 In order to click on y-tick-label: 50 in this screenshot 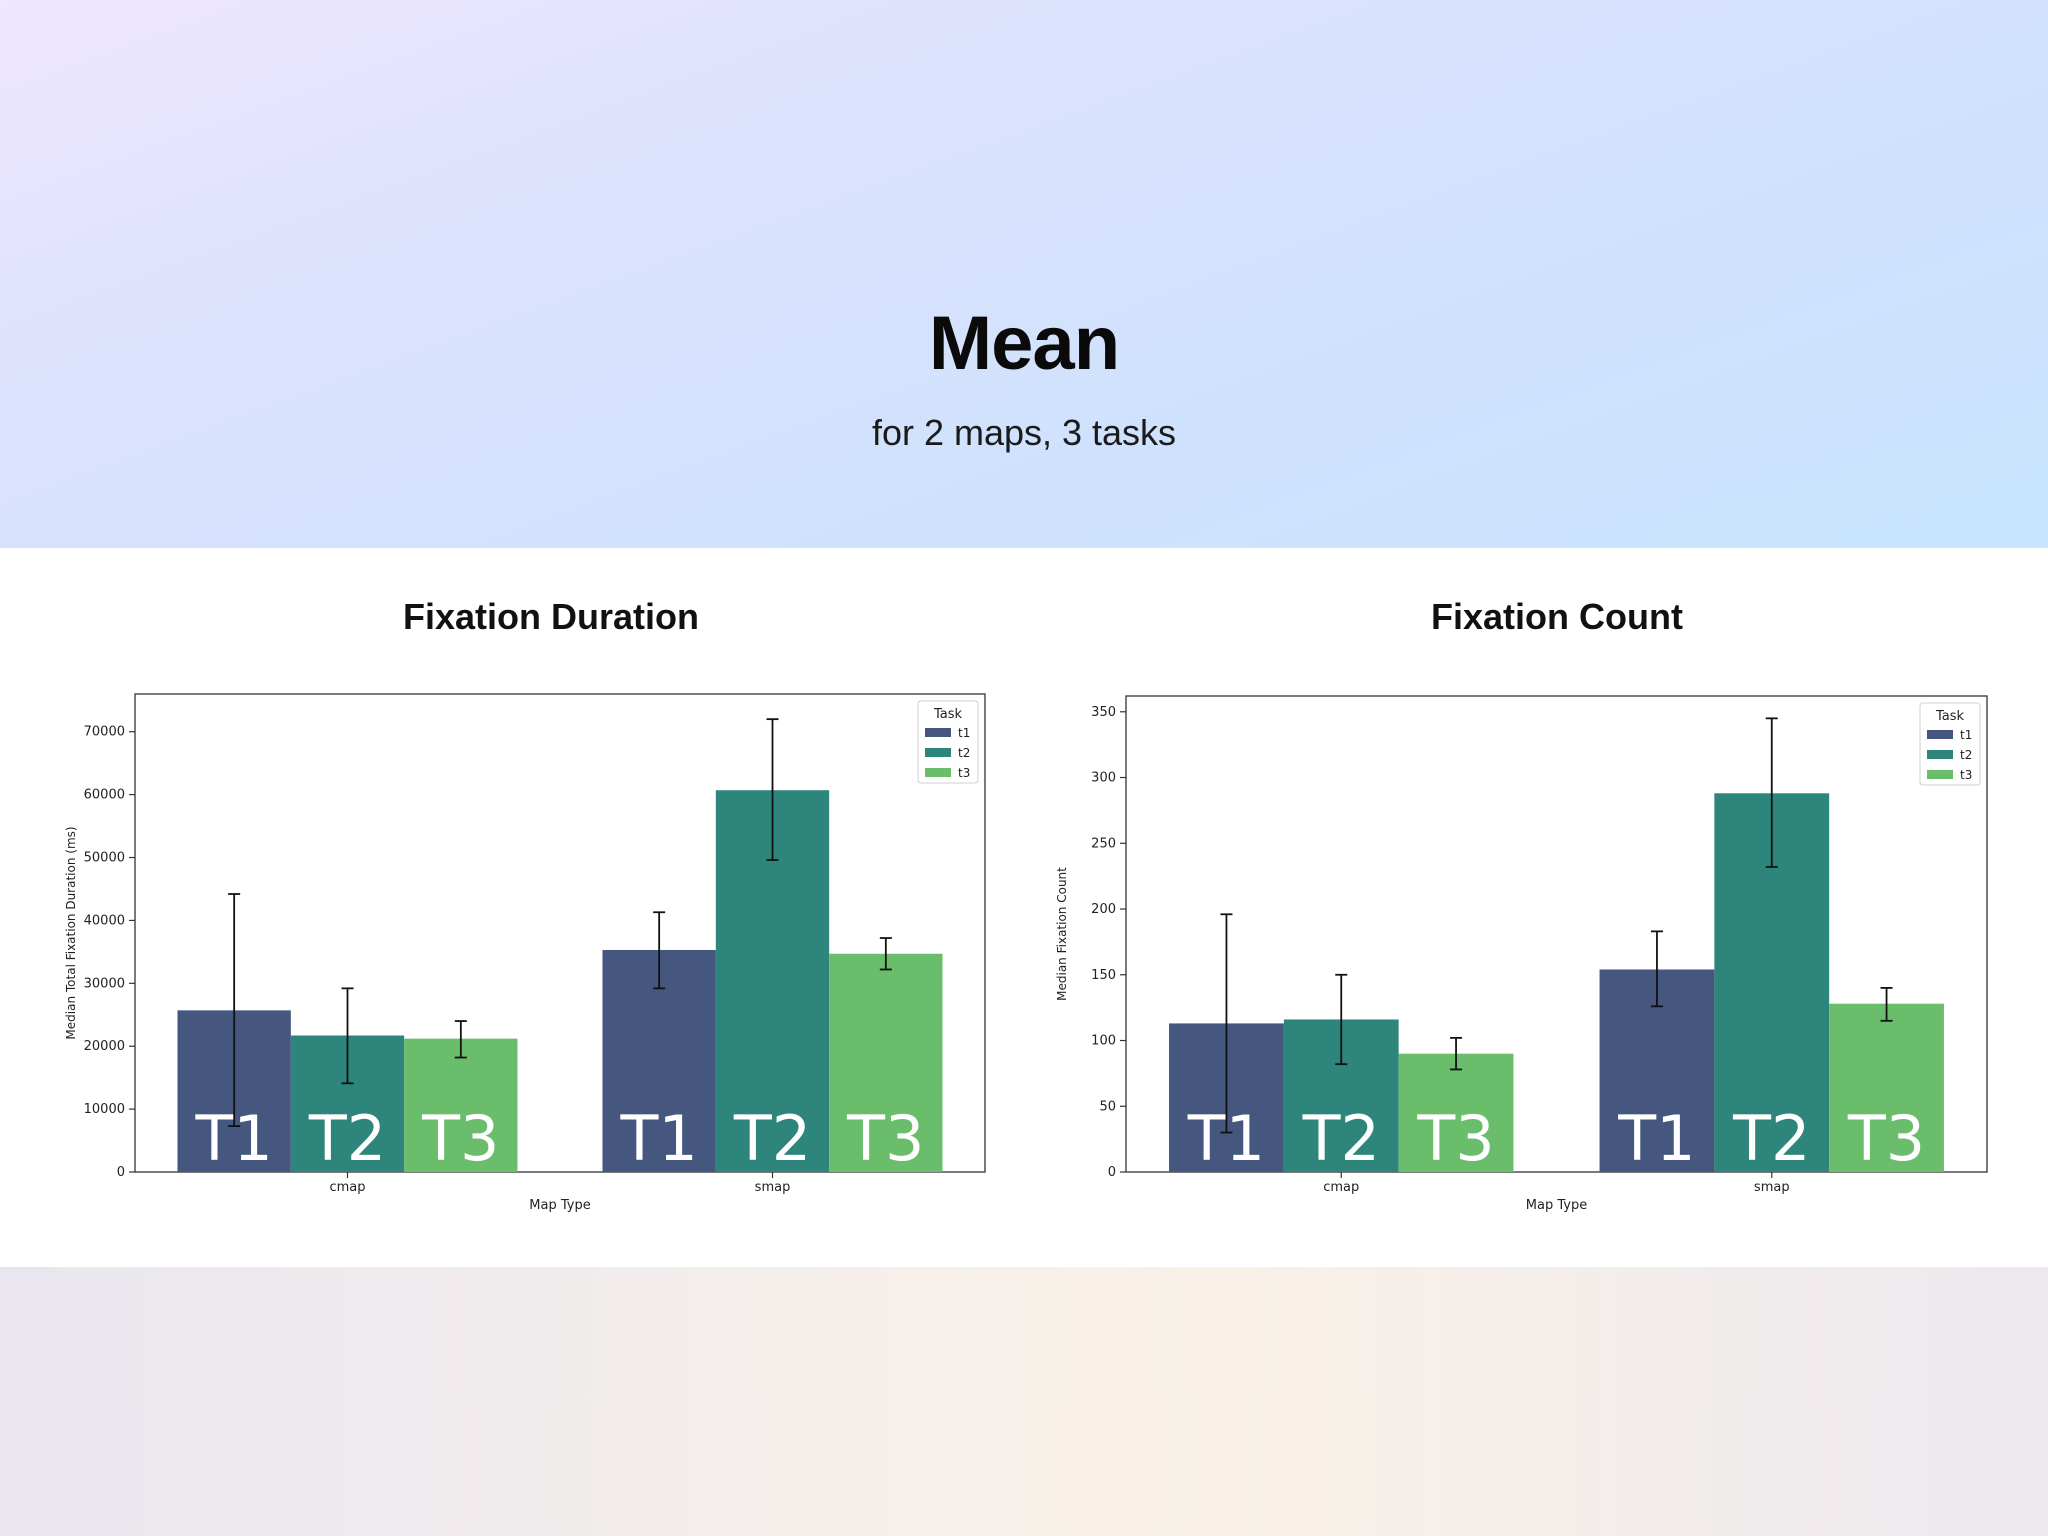, I will do `click(1107, 1106)`.